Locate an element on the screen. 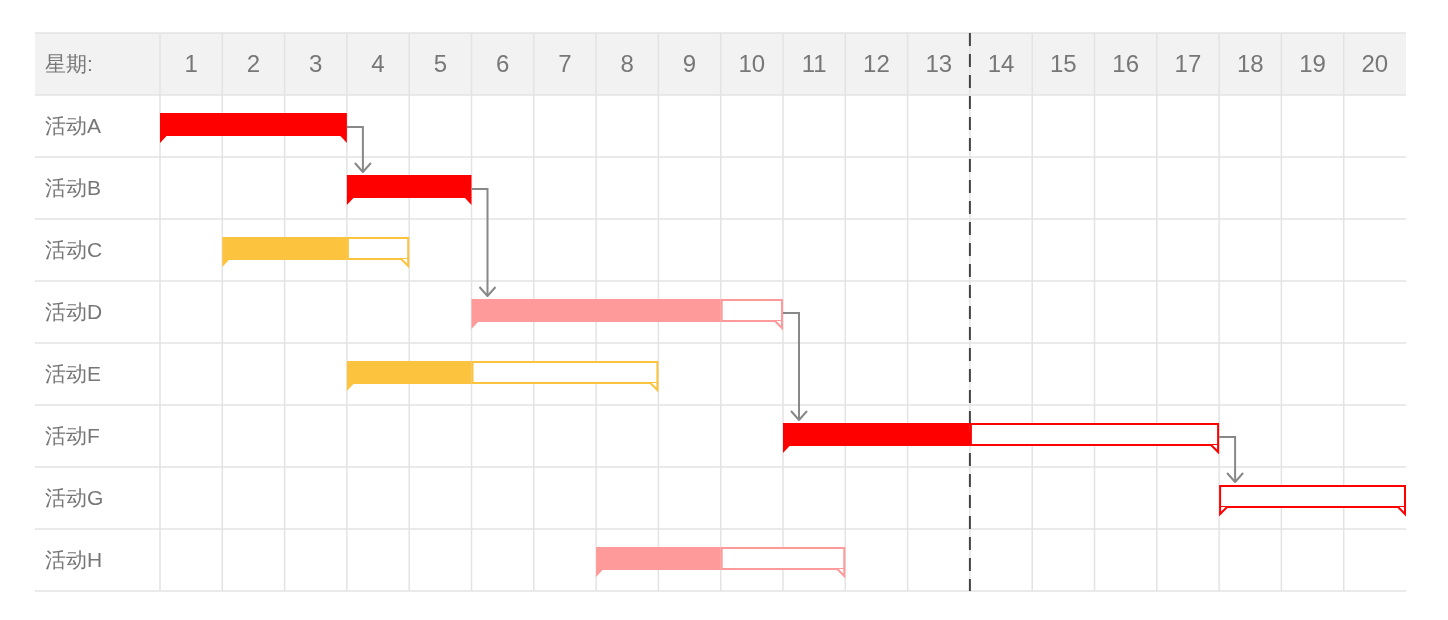  y-tick-label: 活动H is located at coordinates (74, 560).